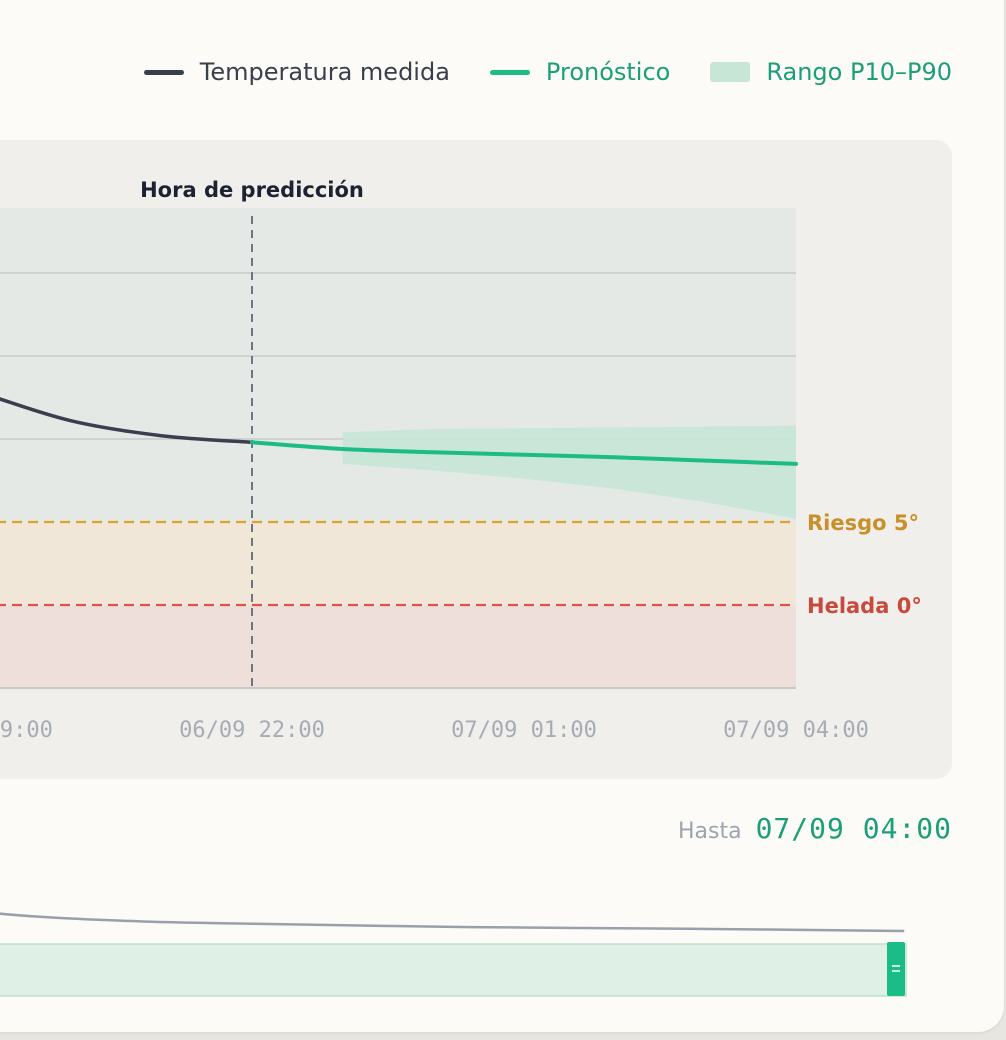 The image size is (1006, 1040). I want to click on range-navigator, so click(503, 935).